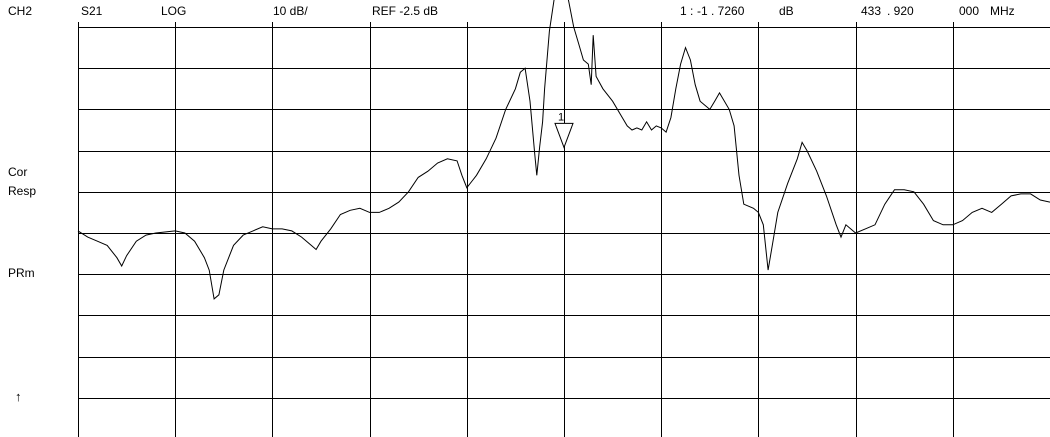 The width and height of the screenshot is (1050, 437). Describe the element at coordinates (290, 11) in the screenshot. I see `scale-label: 10 dB/` at that location.